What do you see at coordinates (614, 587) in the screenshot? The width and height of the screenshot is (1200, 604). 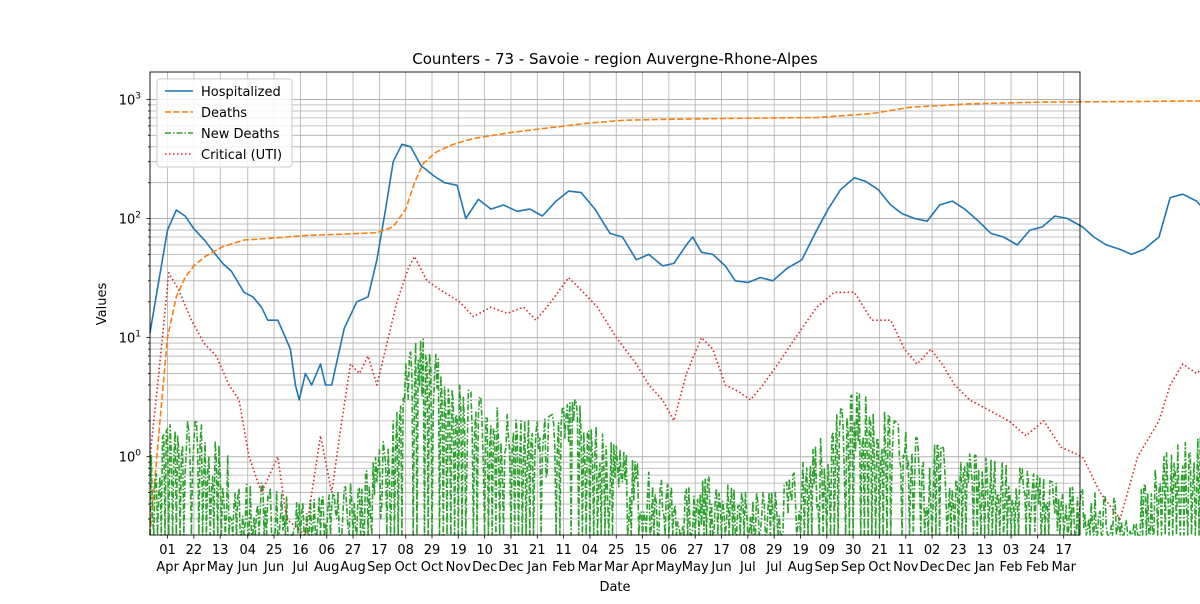 I see `x-axis-label: Date` at bounding box center [614, 587].